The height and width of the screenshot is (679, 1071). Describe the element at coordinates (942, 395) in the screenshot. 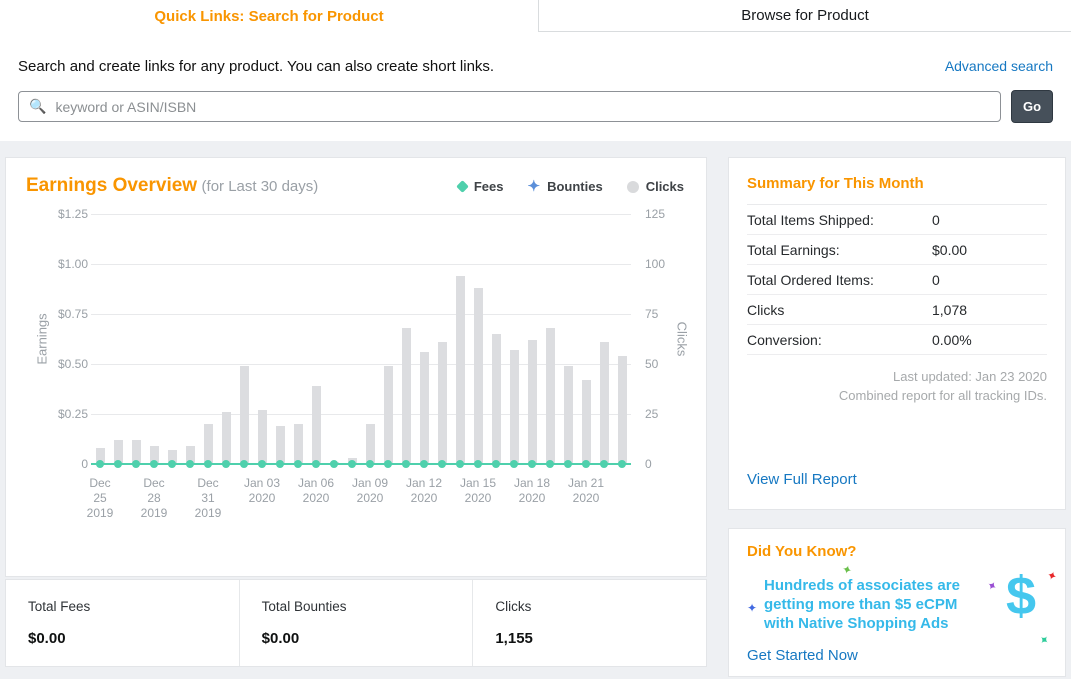

I see `combined-report-note: Combined report for all tracking IDs.` at that location.